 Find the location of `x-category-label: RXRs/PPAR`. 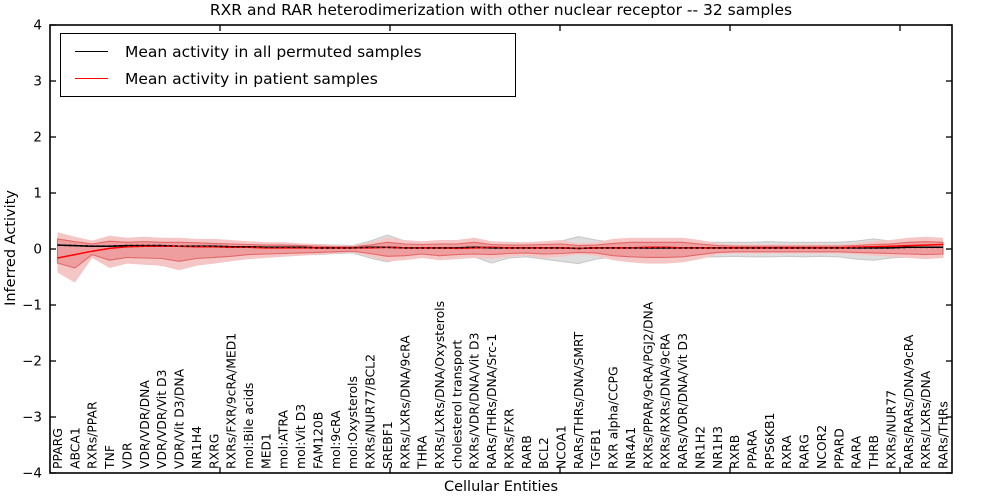

x-category-label: RXRs/PPAR is located at coordinates (92, 435).